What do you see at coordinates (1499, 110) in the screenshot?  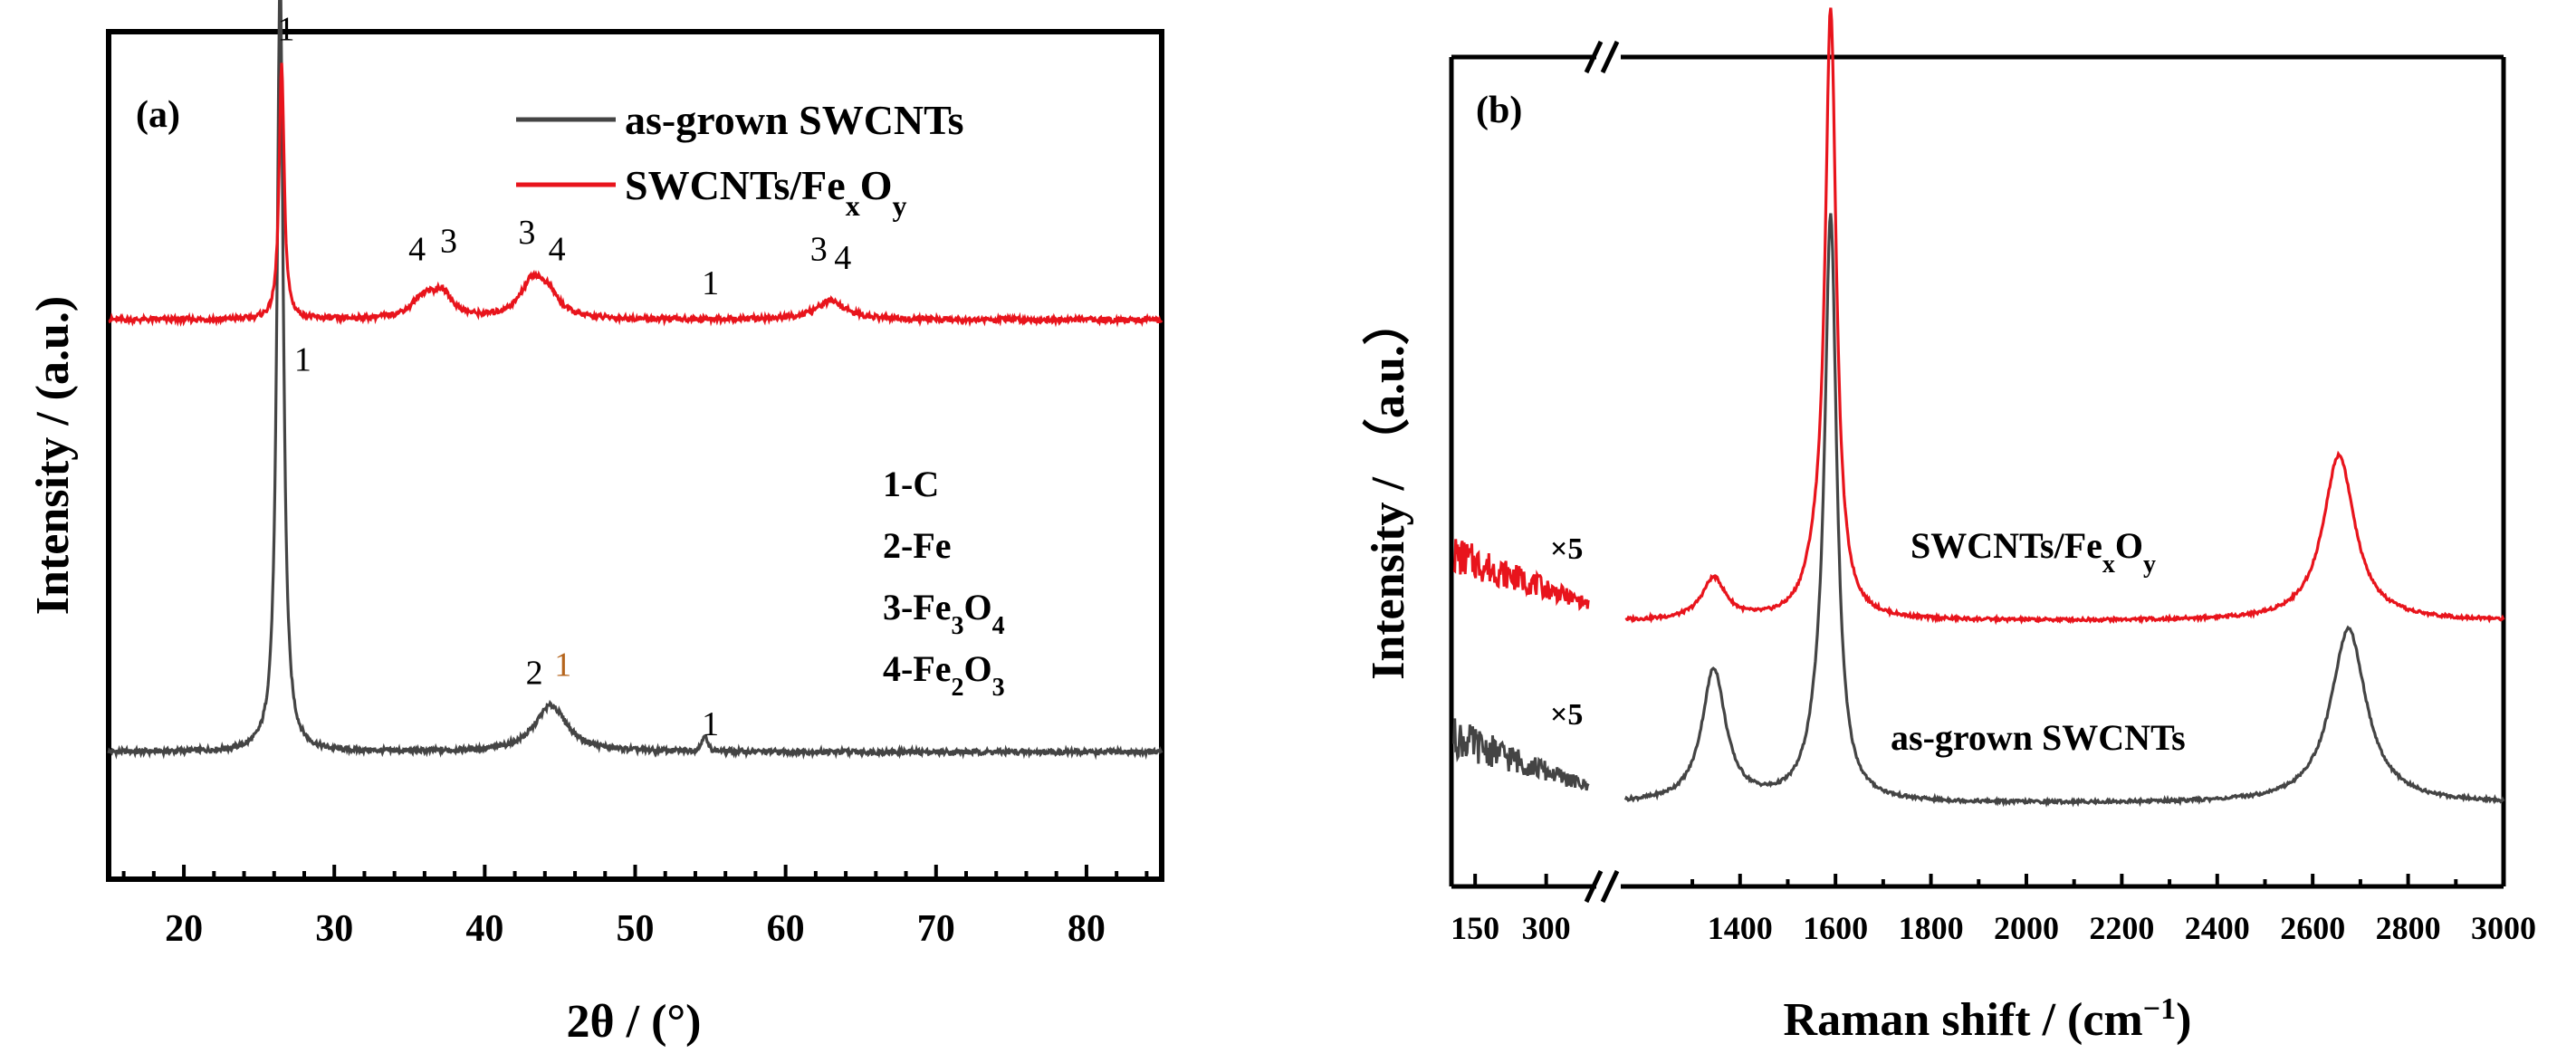 I see `panel-b-label: (b)` at bounding box center [1499, 110].